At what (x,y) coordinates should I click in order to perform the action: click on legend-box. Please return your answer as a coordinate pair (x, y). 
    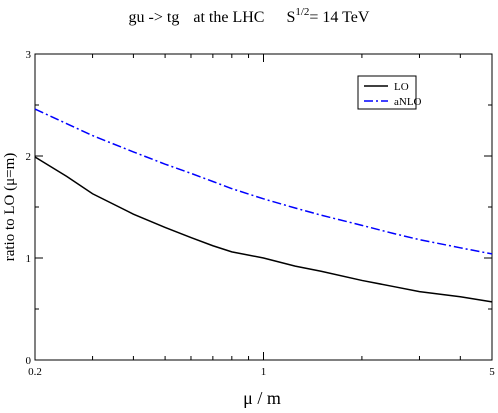
    Looking at the image, I should click on (387, 92).